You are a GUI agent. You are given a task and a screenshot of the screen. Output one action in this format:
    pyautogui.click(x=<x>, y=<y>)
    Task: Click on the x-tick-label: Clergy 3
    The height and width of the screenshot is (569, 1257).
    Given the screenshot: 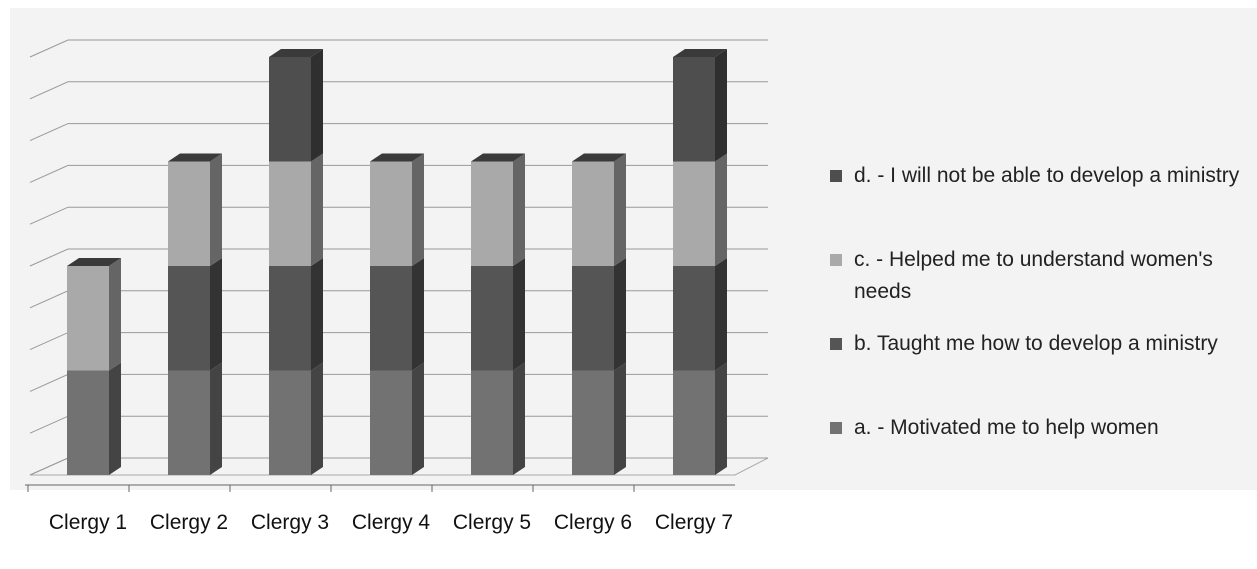 What is the action you would take?
    pyautogui.click(x=290, y=522)
    